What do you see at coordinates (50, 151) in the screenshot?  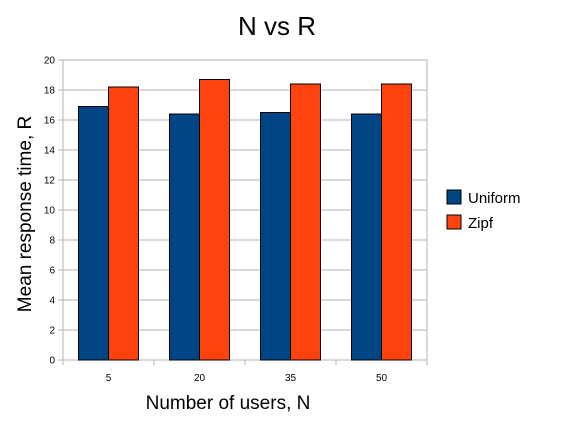 I see `y-tick-label: 14` at bounding box center [50, 151].